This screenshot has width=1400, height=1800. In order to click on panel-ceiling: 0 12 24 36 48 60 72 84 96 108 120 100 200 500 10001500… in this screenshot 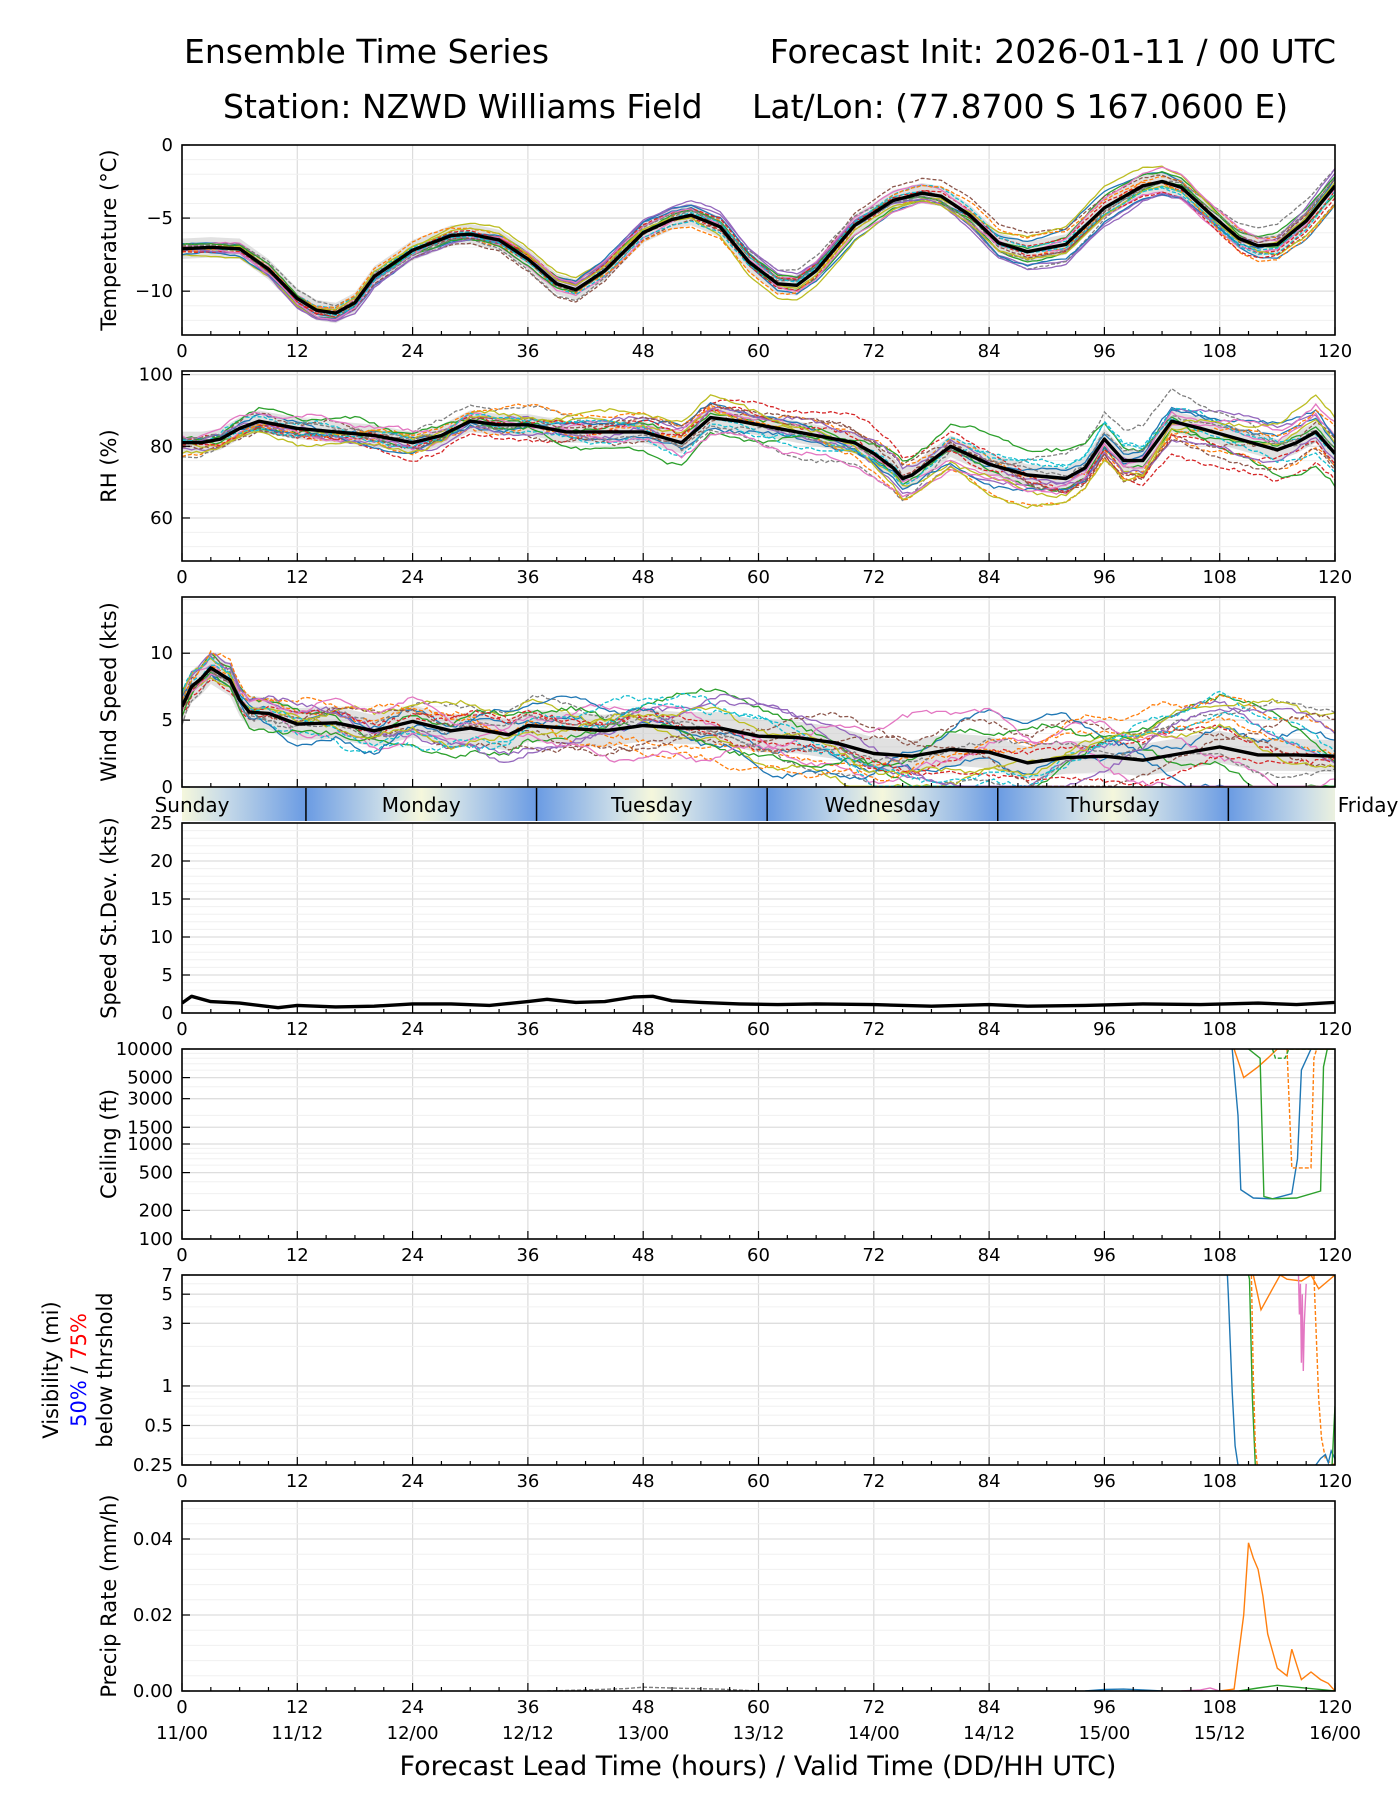, I will do `click(724, 1152)`.